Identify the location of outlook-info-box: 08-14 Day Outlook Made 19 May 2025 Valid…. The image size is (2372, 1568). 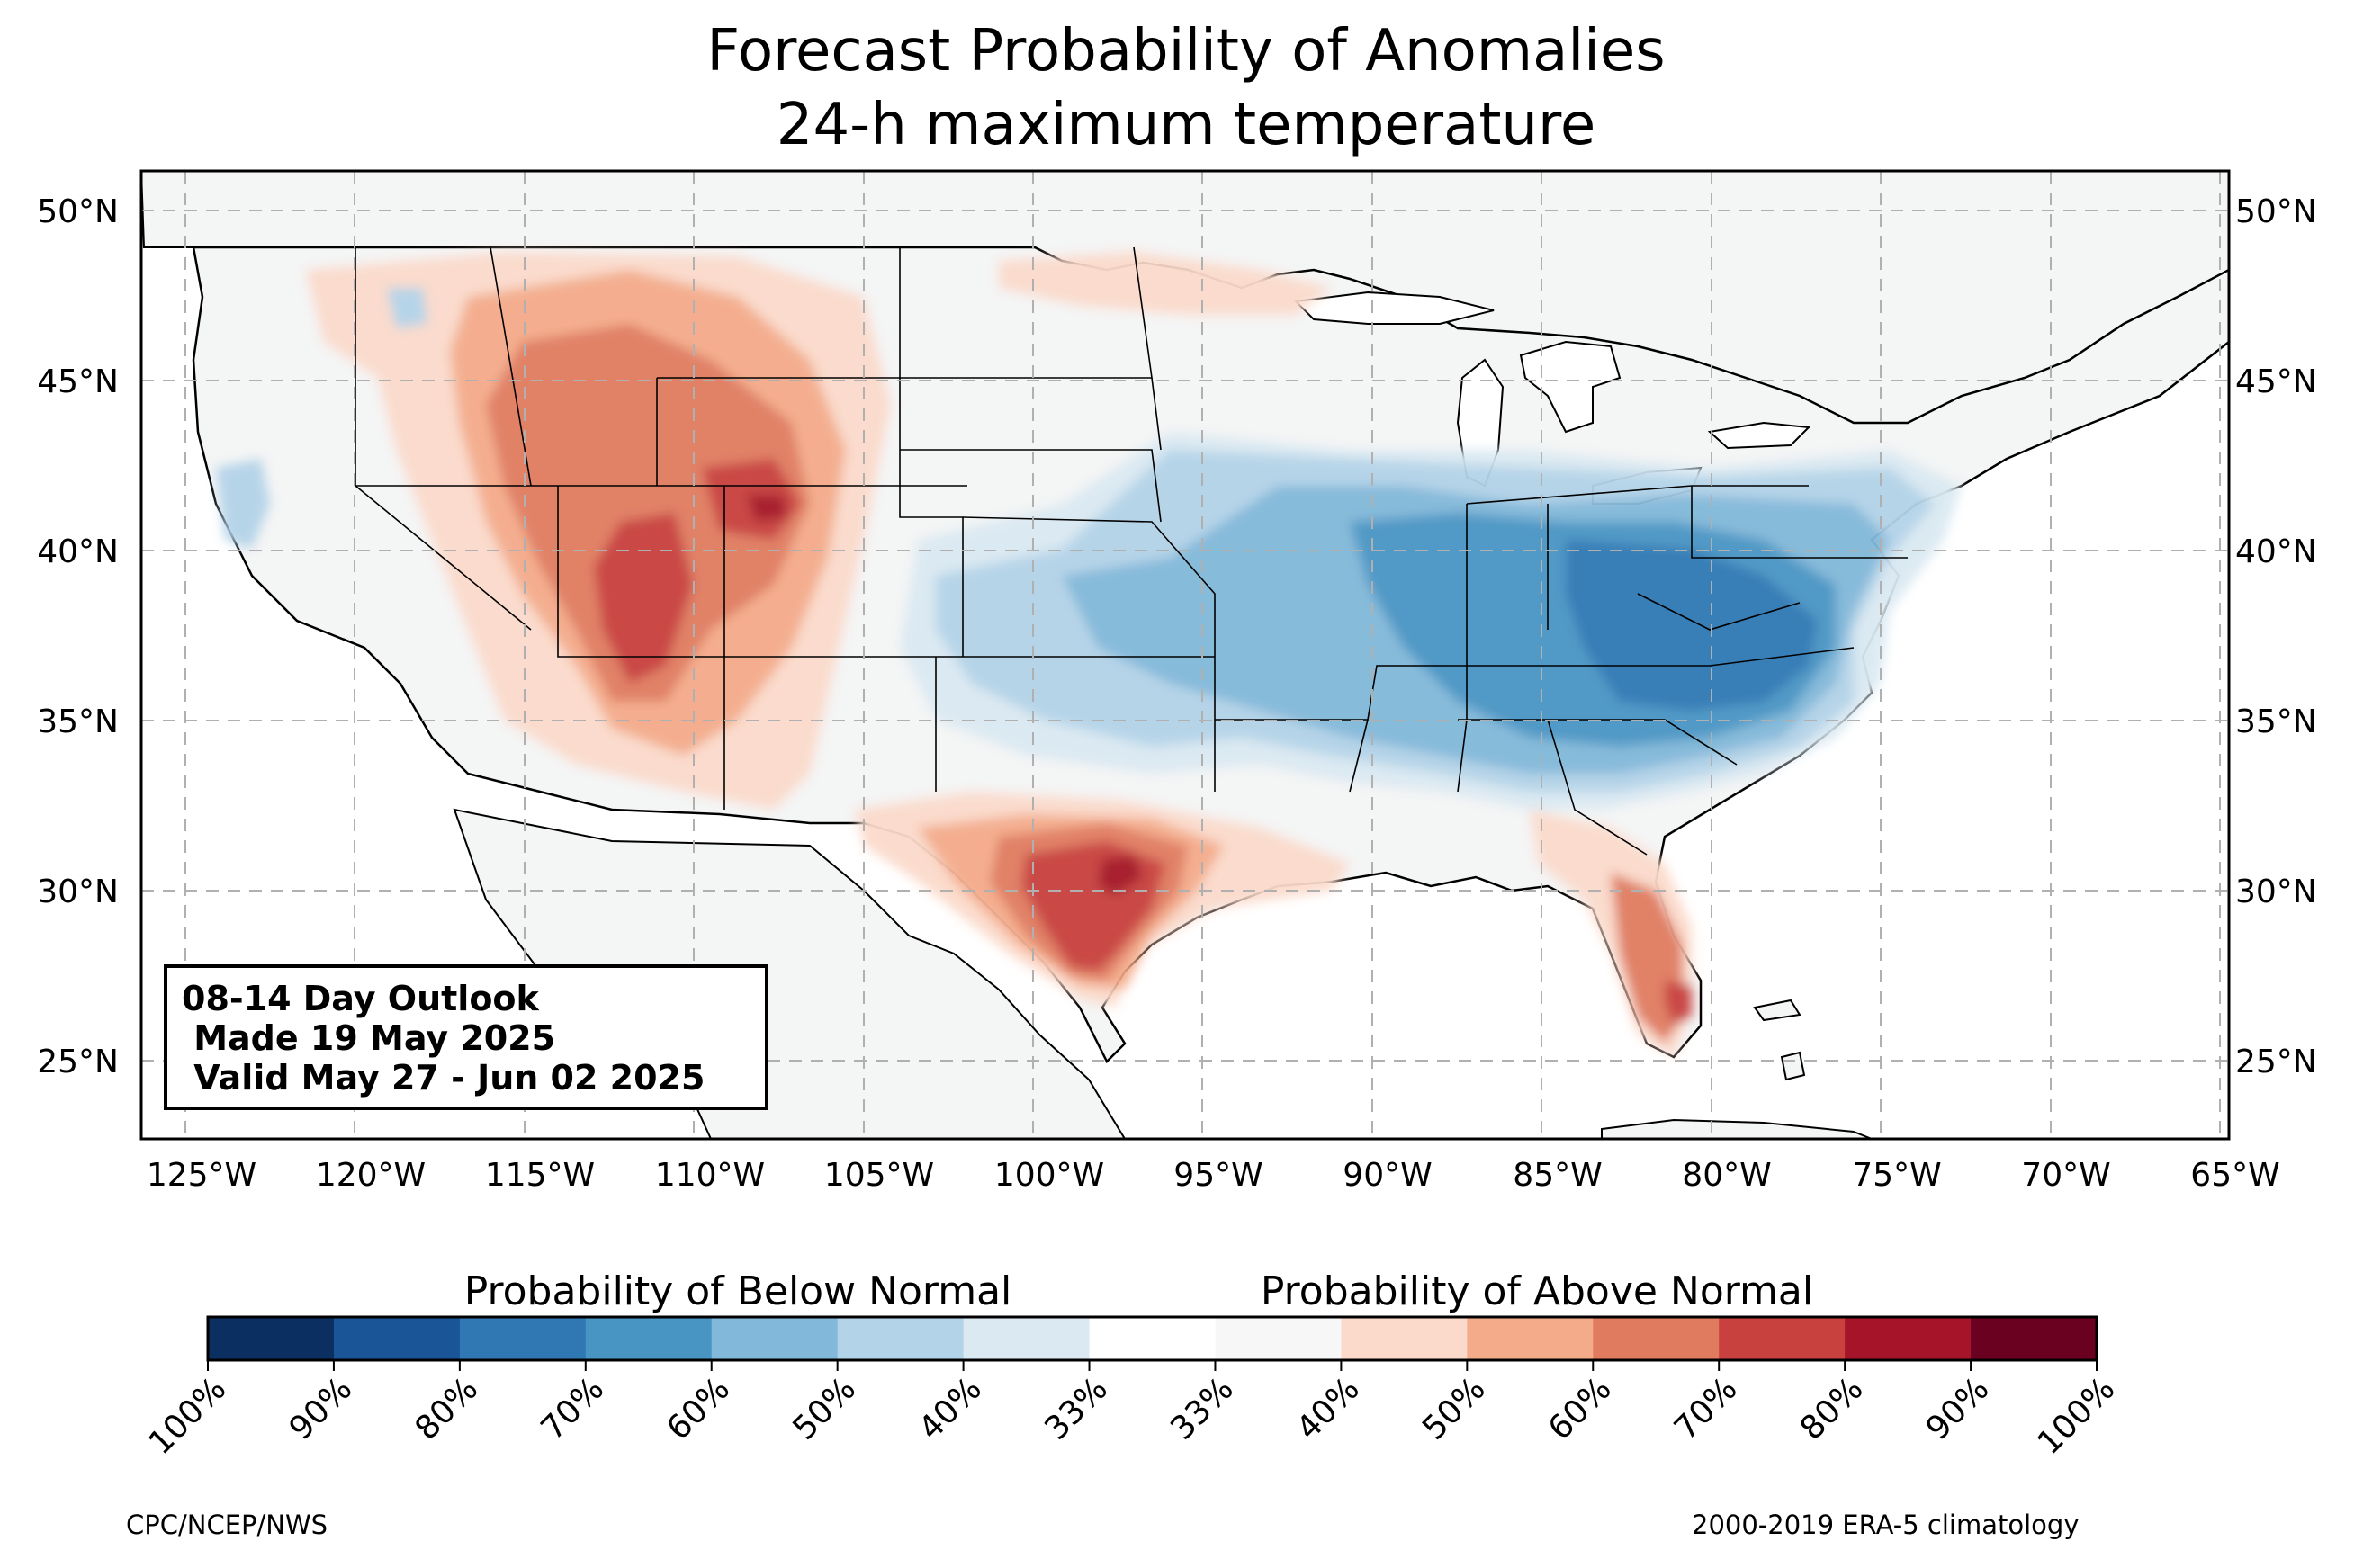
(466, 1037).